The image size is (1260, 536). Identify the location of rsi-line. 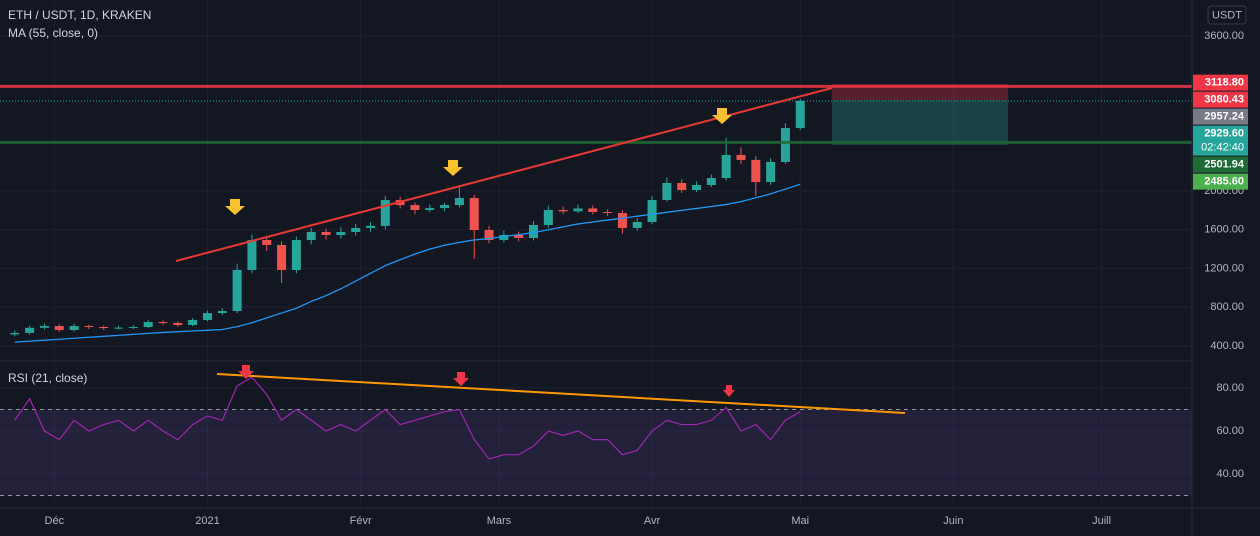
(407, 418).